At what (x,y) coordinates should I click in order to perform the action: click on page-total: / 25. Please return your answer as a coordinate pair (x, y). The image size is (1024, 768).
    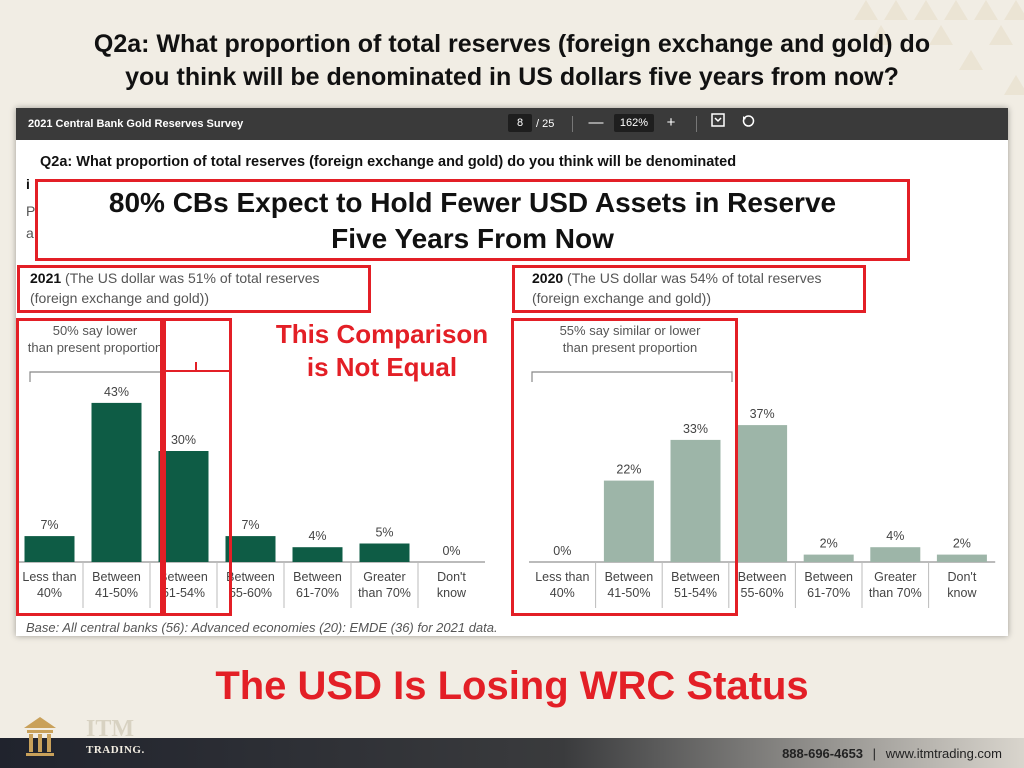
    Looking at the image, I should click on (545, 124).